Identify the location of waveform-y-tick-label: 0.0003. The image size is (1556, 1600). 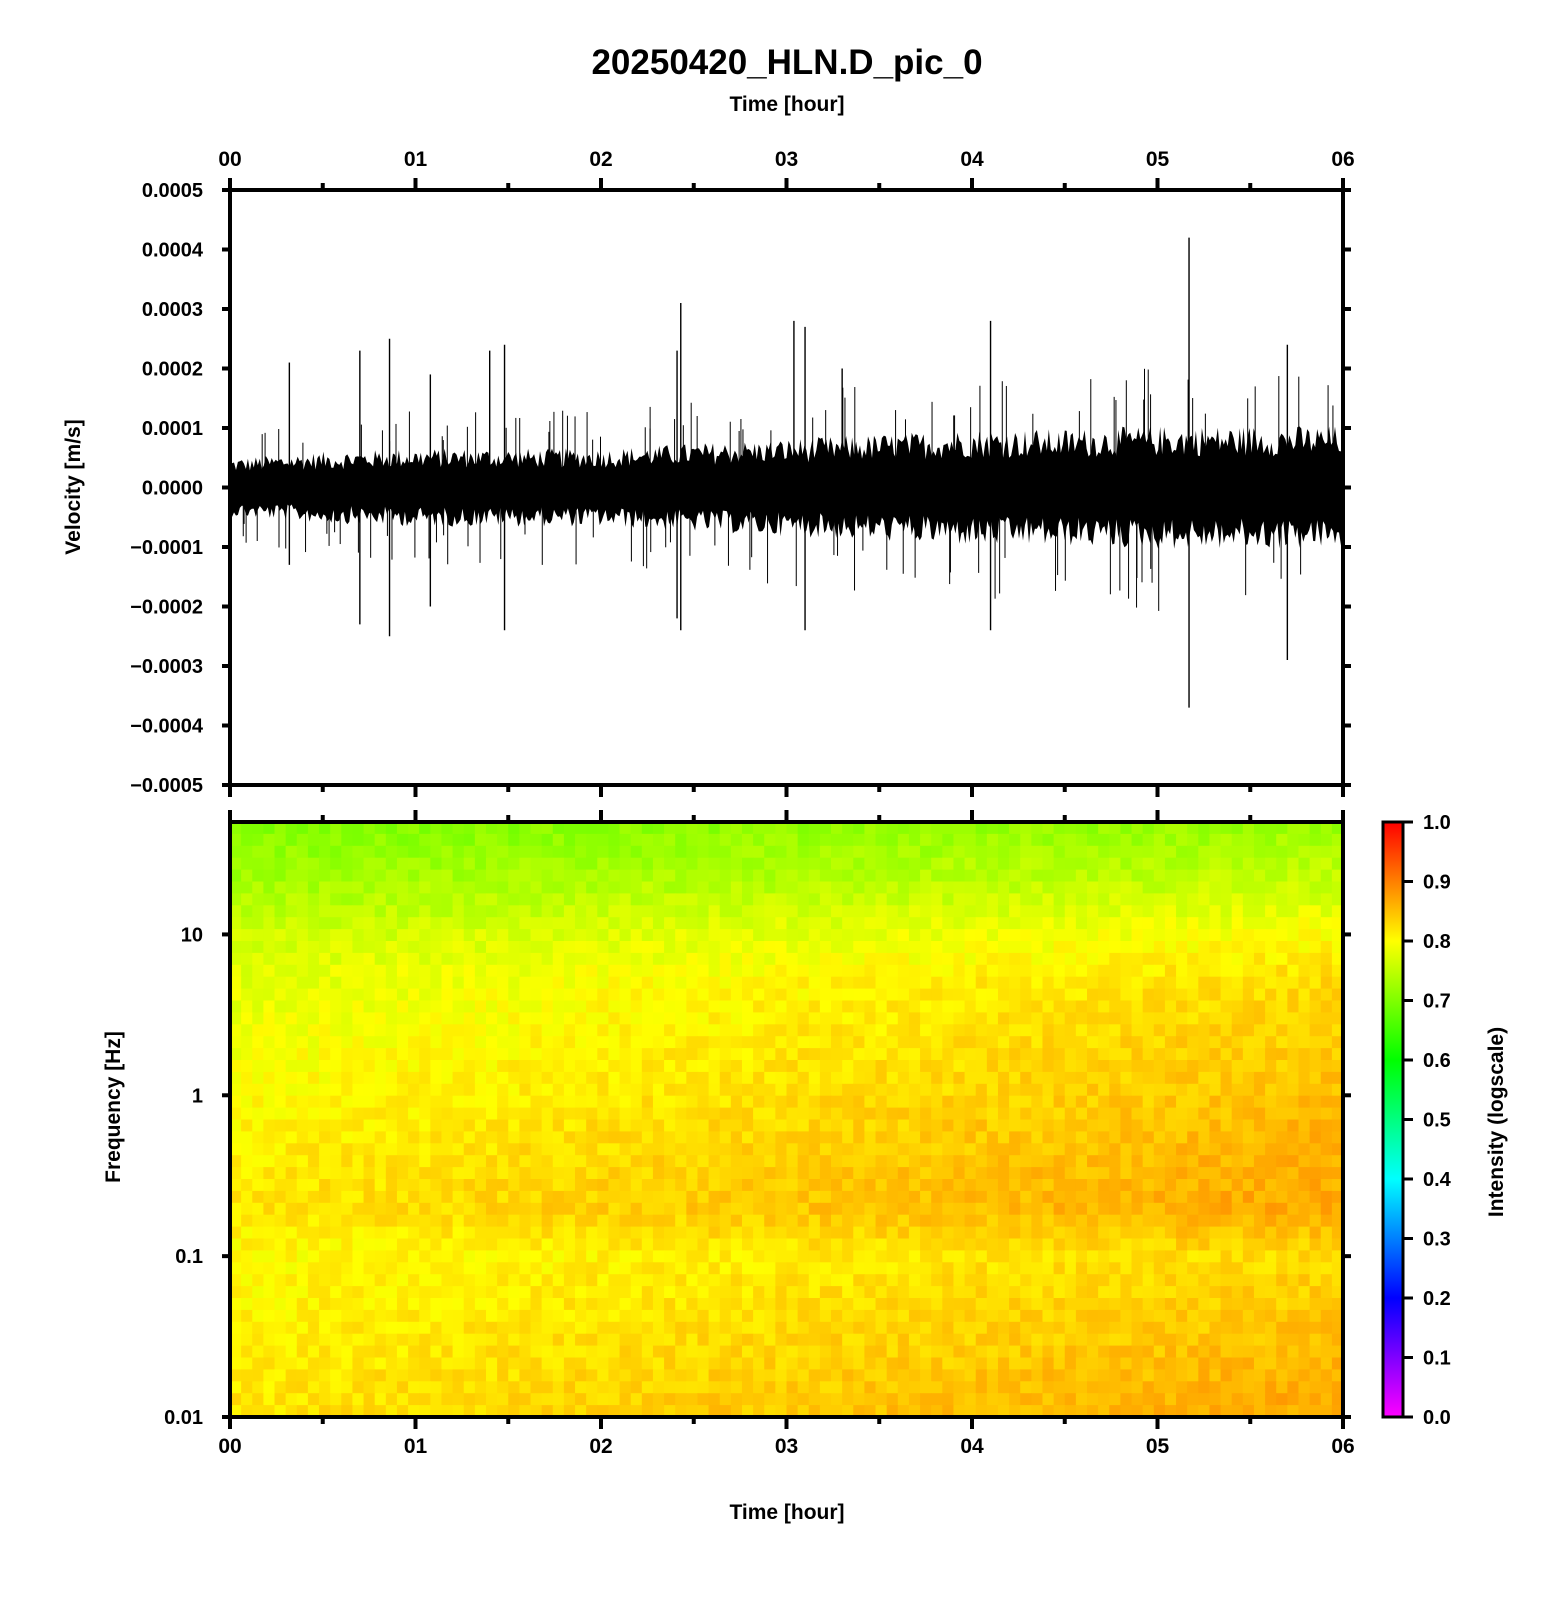
(172, 310).